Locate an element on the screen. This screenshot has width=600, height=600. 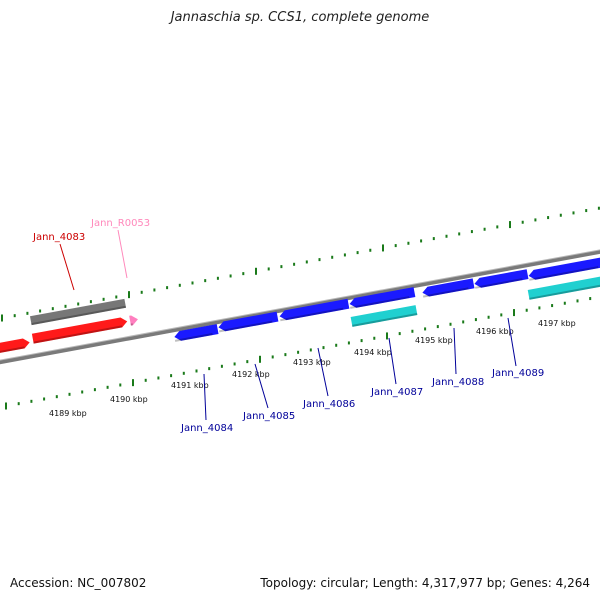
scale-tick-label: 4189 kbp is located at coordinates (68, 413).